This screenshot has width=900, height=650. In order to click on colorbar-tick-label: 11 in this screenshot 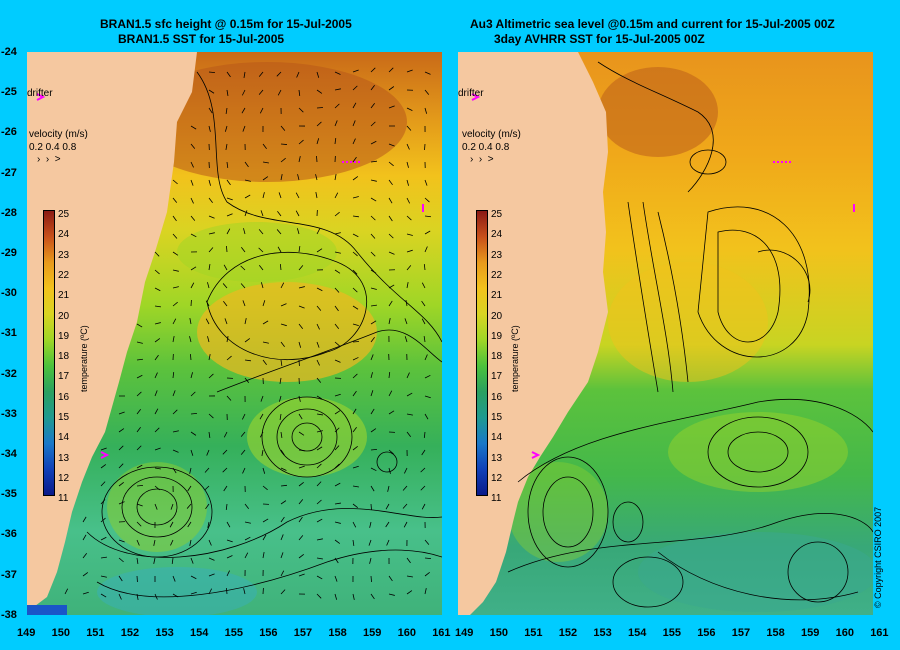, I will do `click(63, 499)`.